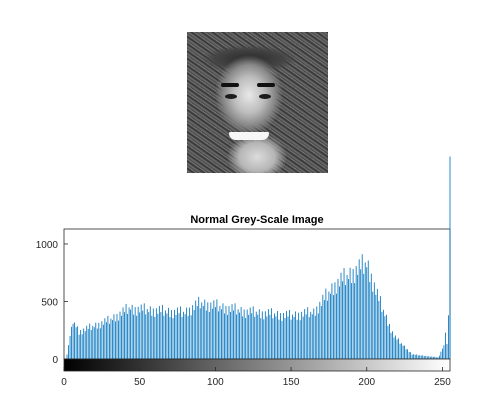 This screenshot has width=497, height=417. Describe the element at coordinates (442, 382) in the screenshot. I see `x-tick-label: 250` at that location.